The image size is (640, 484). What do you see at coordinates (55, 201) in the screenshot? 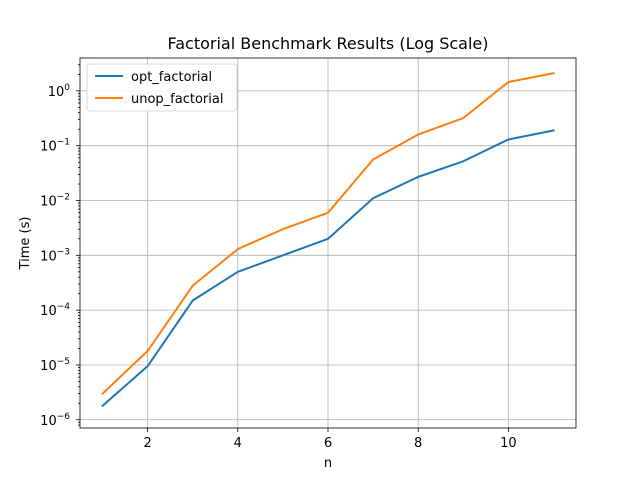
I see `y-tick-label-1e-2: 10⁻²` at bounding box center [55, 201].